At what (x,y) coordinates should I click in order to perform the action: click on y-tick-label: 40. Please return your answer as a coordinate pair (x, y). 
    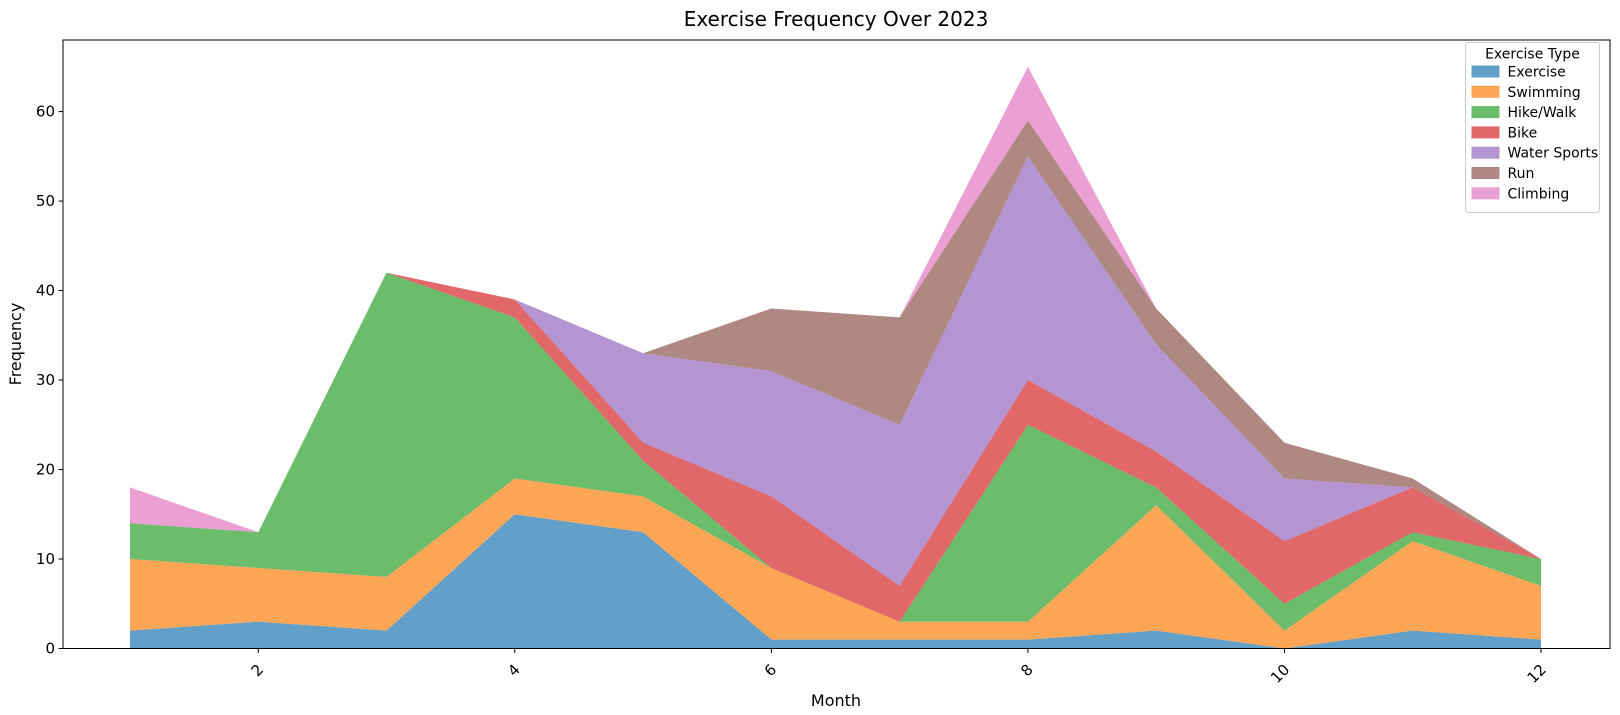
    Looking at the image, I should click on (45, 291).